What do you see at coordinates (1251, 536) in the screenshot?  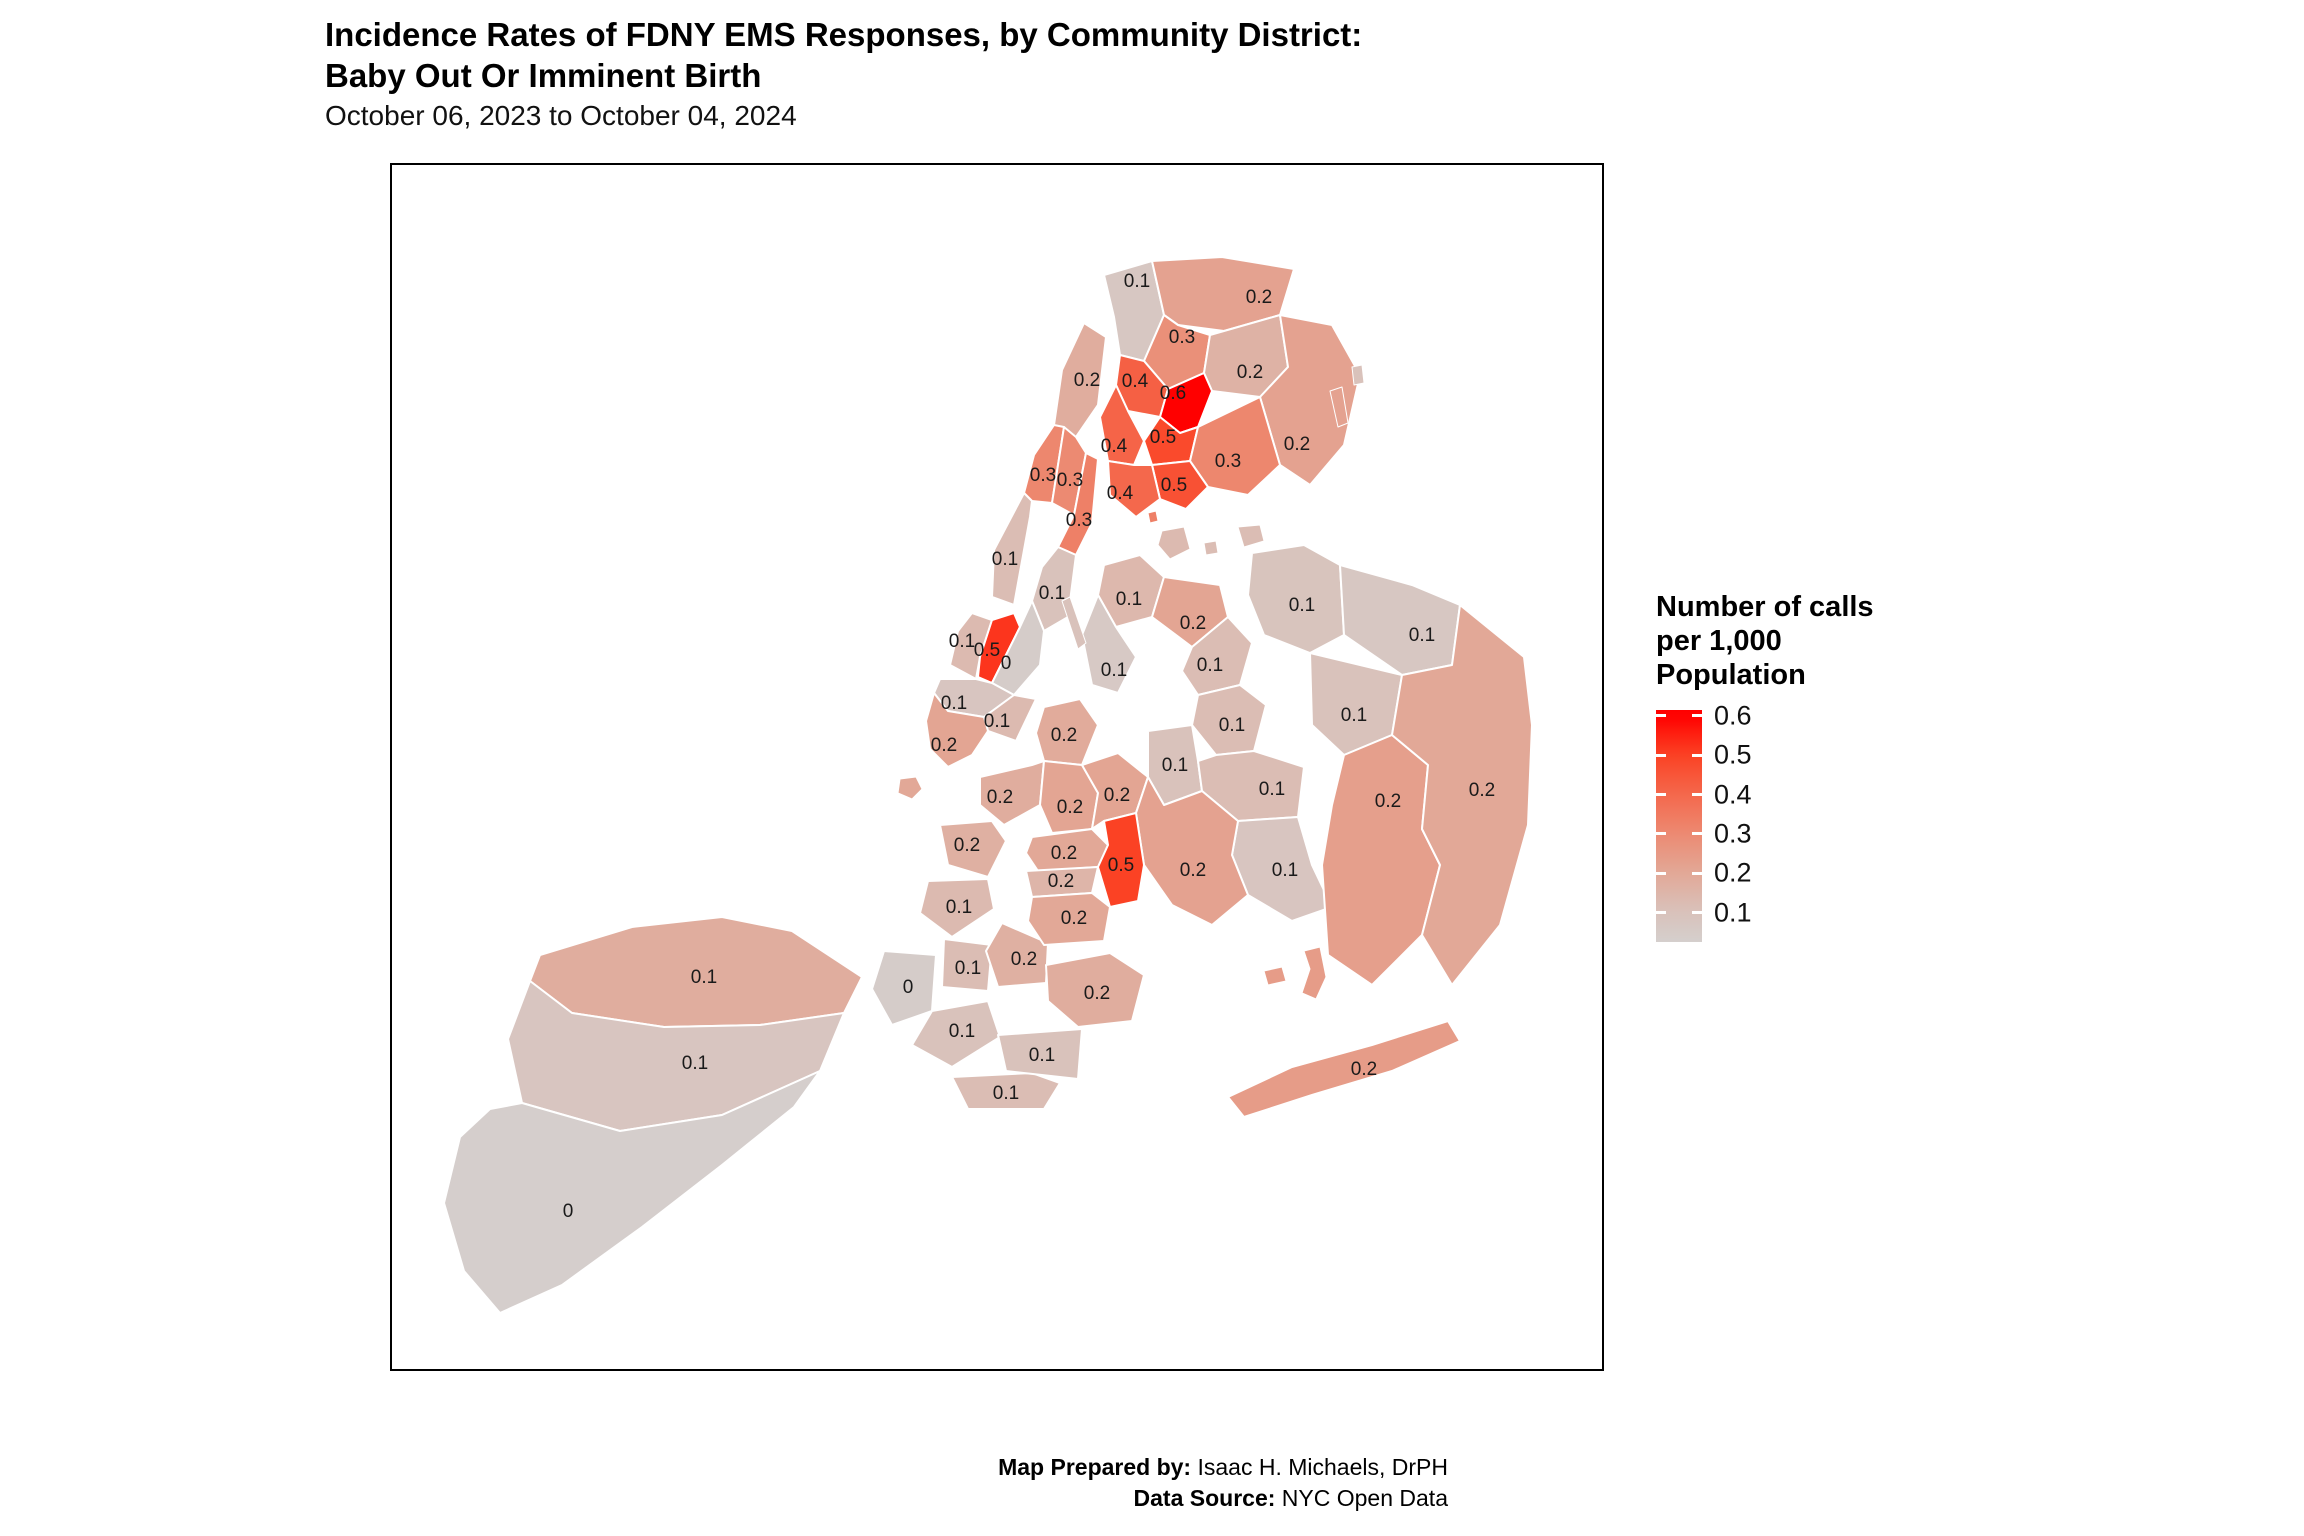 I see `island-shape-rikers` at bounding box center [1251, 536].